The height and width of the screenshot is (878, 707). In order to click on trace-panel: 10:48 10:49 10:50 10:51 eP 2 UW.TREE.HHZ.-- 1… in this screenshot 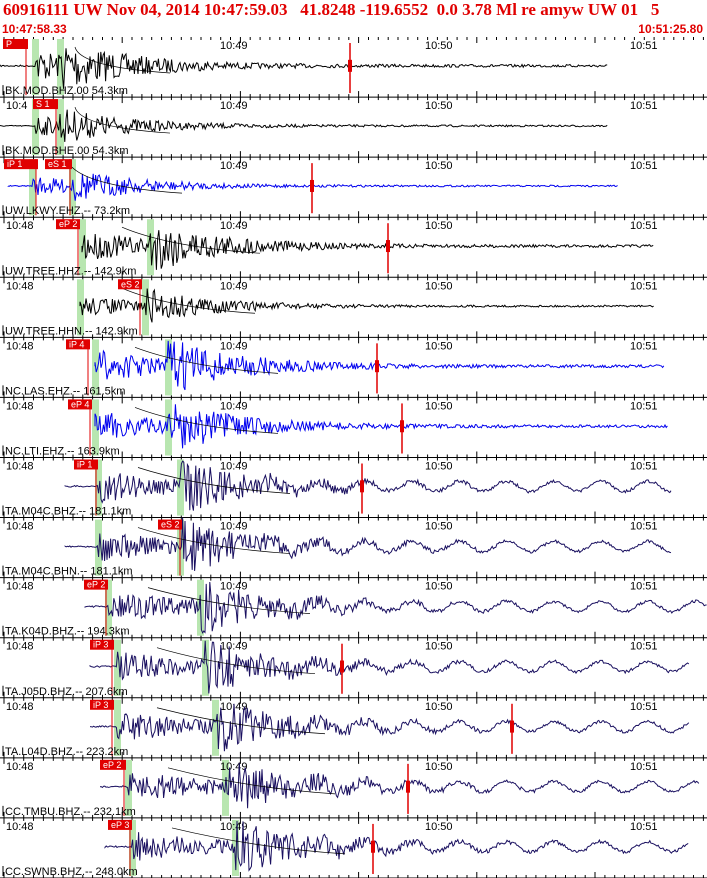, I will do `click(353, 247)`.